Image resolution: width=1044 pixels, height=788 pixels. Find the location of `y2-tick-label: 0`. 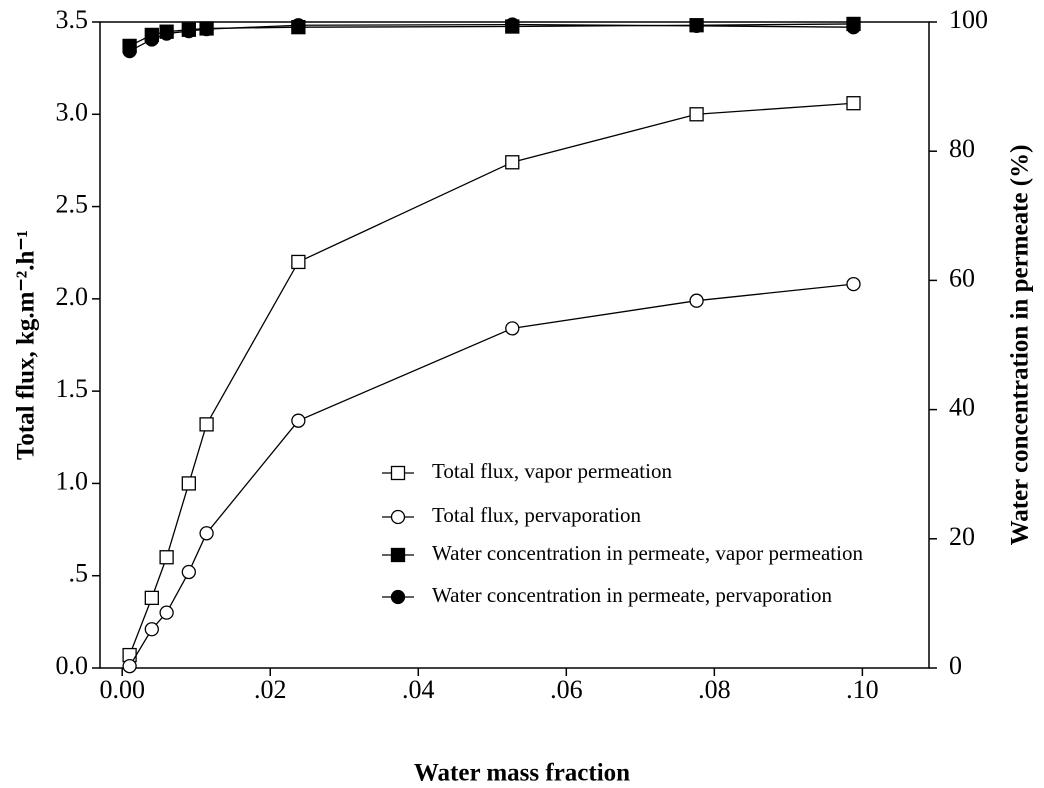

y2-tick-label: 0 is located at coordinates (955, 665).